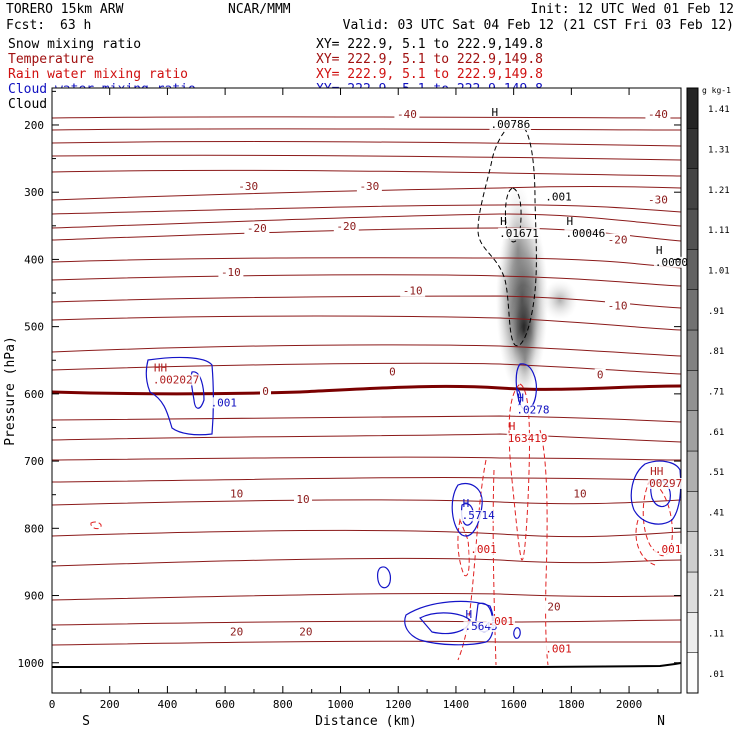  What do you see at coordinates (716, 473) in the screenshot?
I see `colorbar-tick-label: .51` at bounding box center [716, 473].